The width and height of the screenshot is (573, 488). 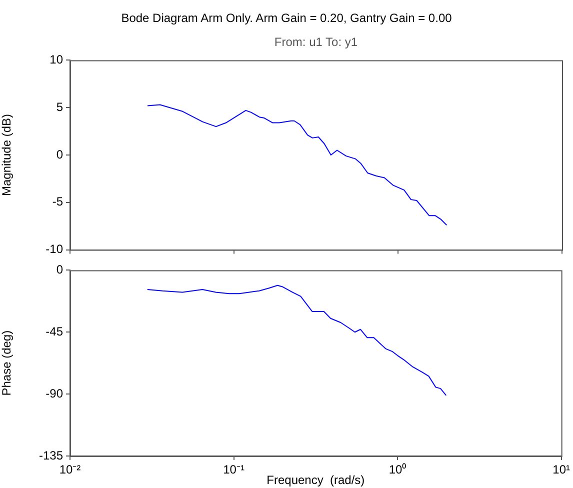 What do you see at coordinates (561, 469) in the screenshot?
I see `x-tick-label: 10¹` at bounding box center [561, 469].